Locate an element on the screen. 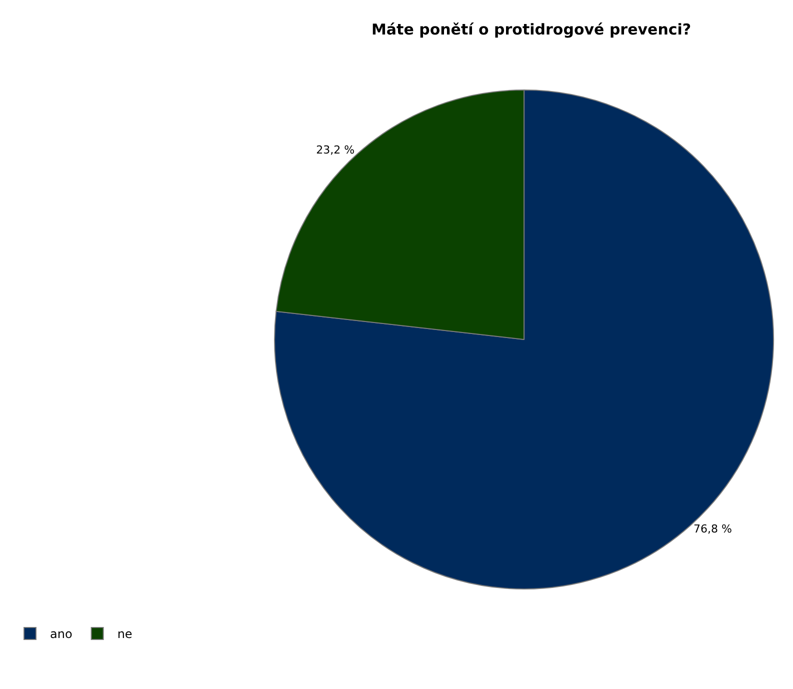 This screenshot has width=793, height=689. chart-title: Máte ponětí o protidrogové prevenci? is located at coordinates (531, 29).